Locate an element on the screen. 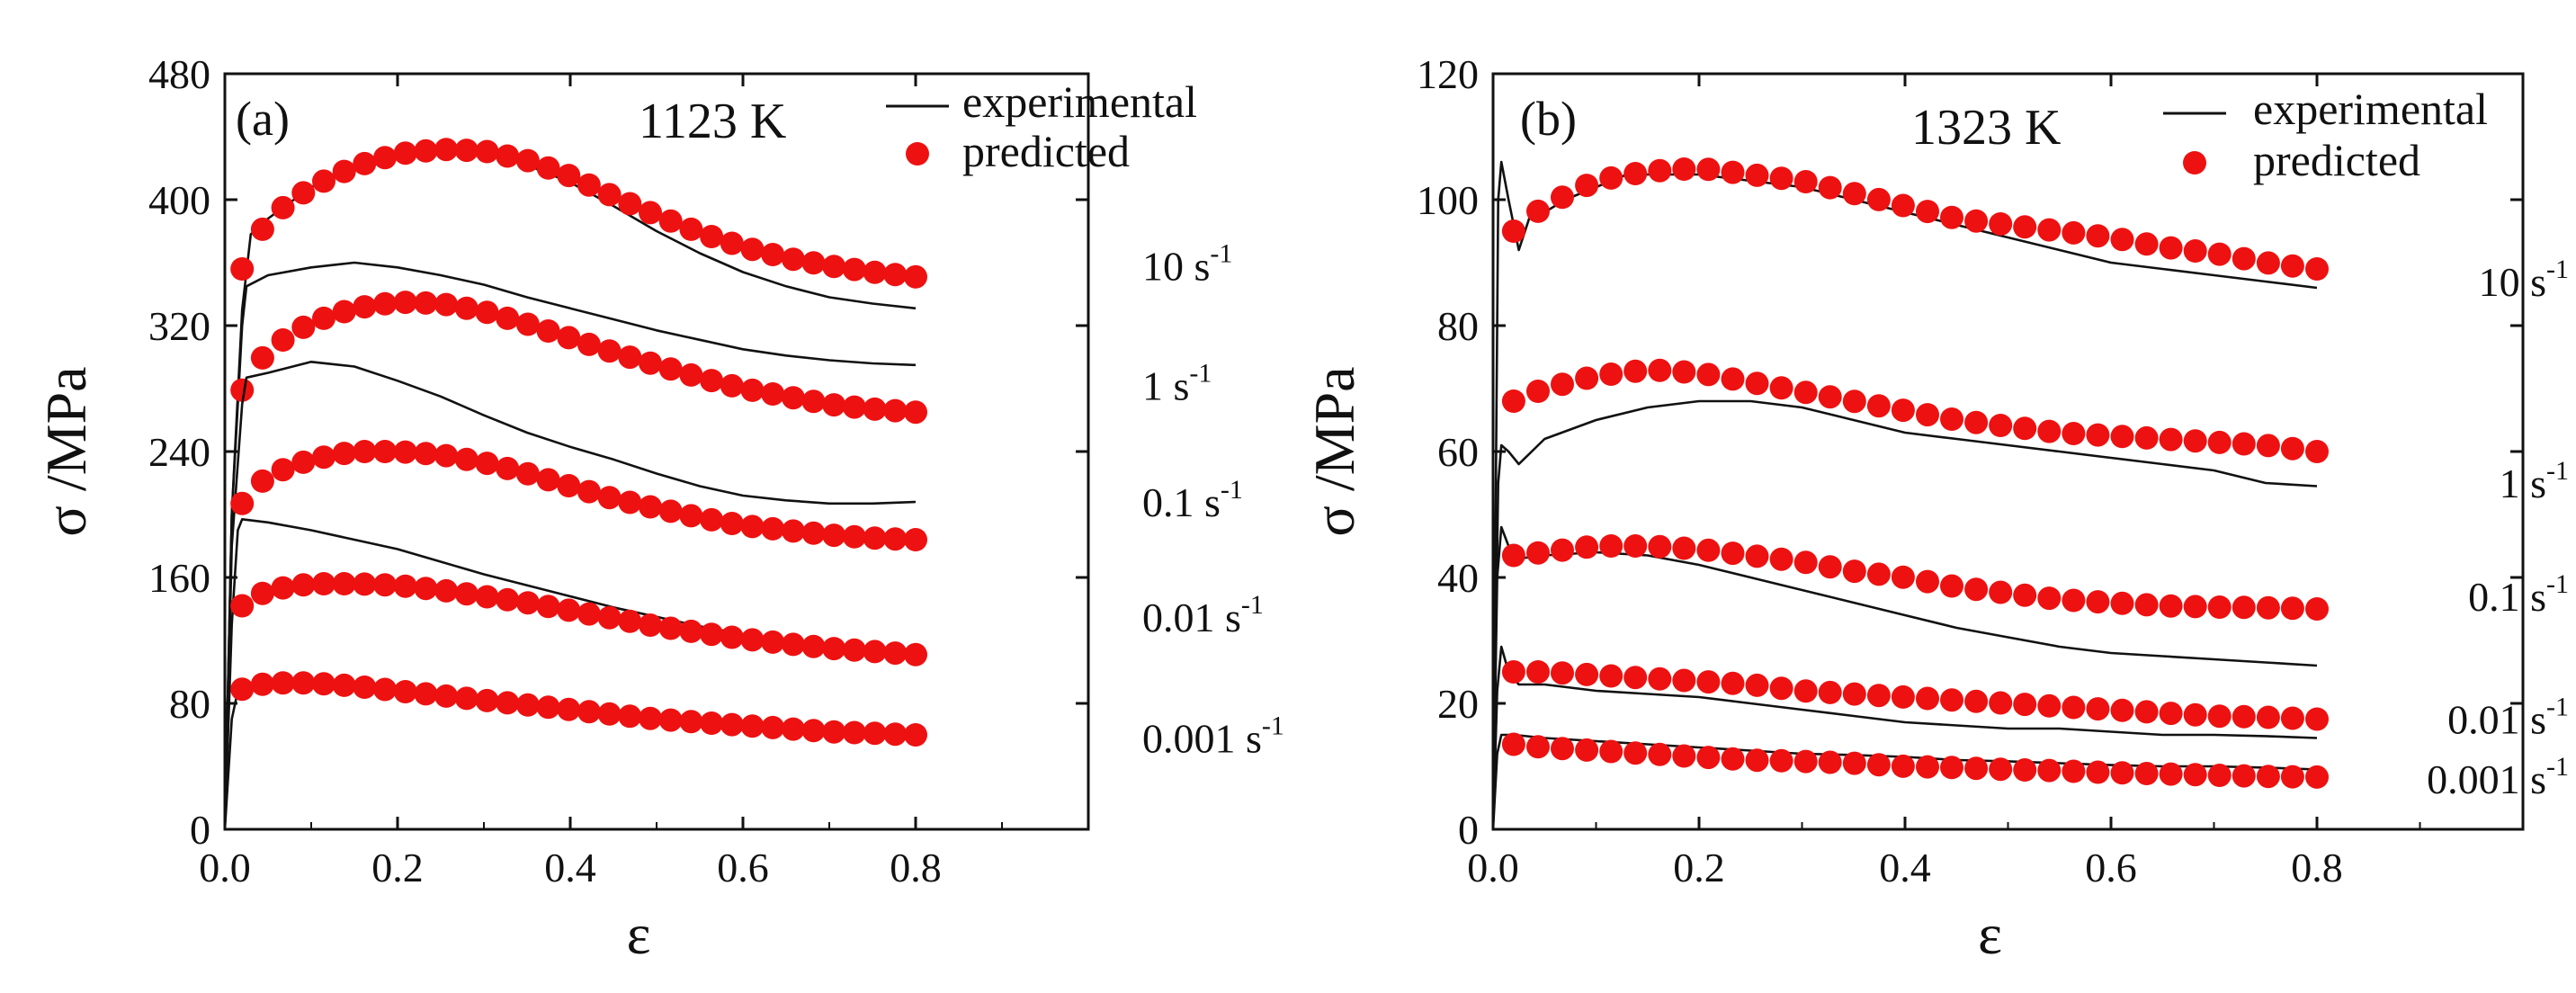 The width and height of the screenshot is (2576, 993). y-tick-label: 240 is located at coordinates (179, 452).